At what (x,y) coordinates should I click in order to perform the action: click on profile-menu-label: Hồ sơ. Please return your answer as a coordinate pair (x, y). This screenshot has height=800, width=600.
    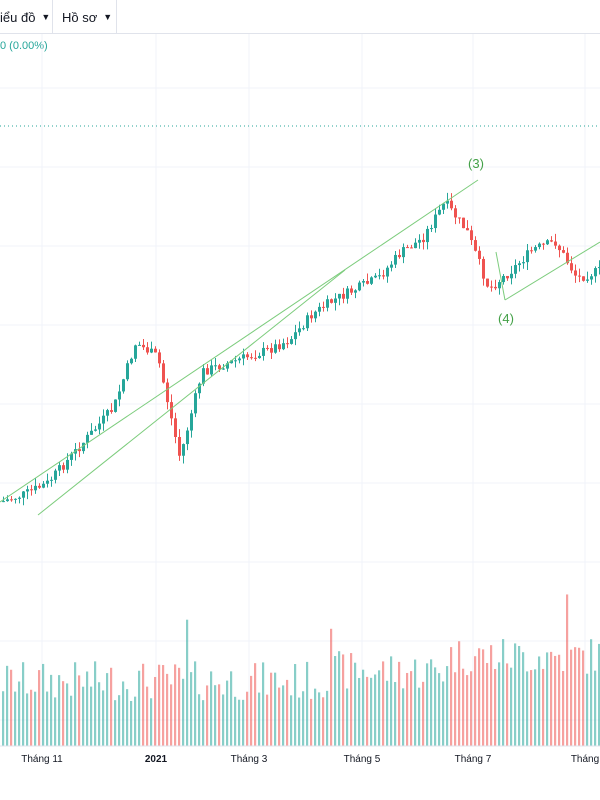
    Looking at the image, I should click on (80, 17).